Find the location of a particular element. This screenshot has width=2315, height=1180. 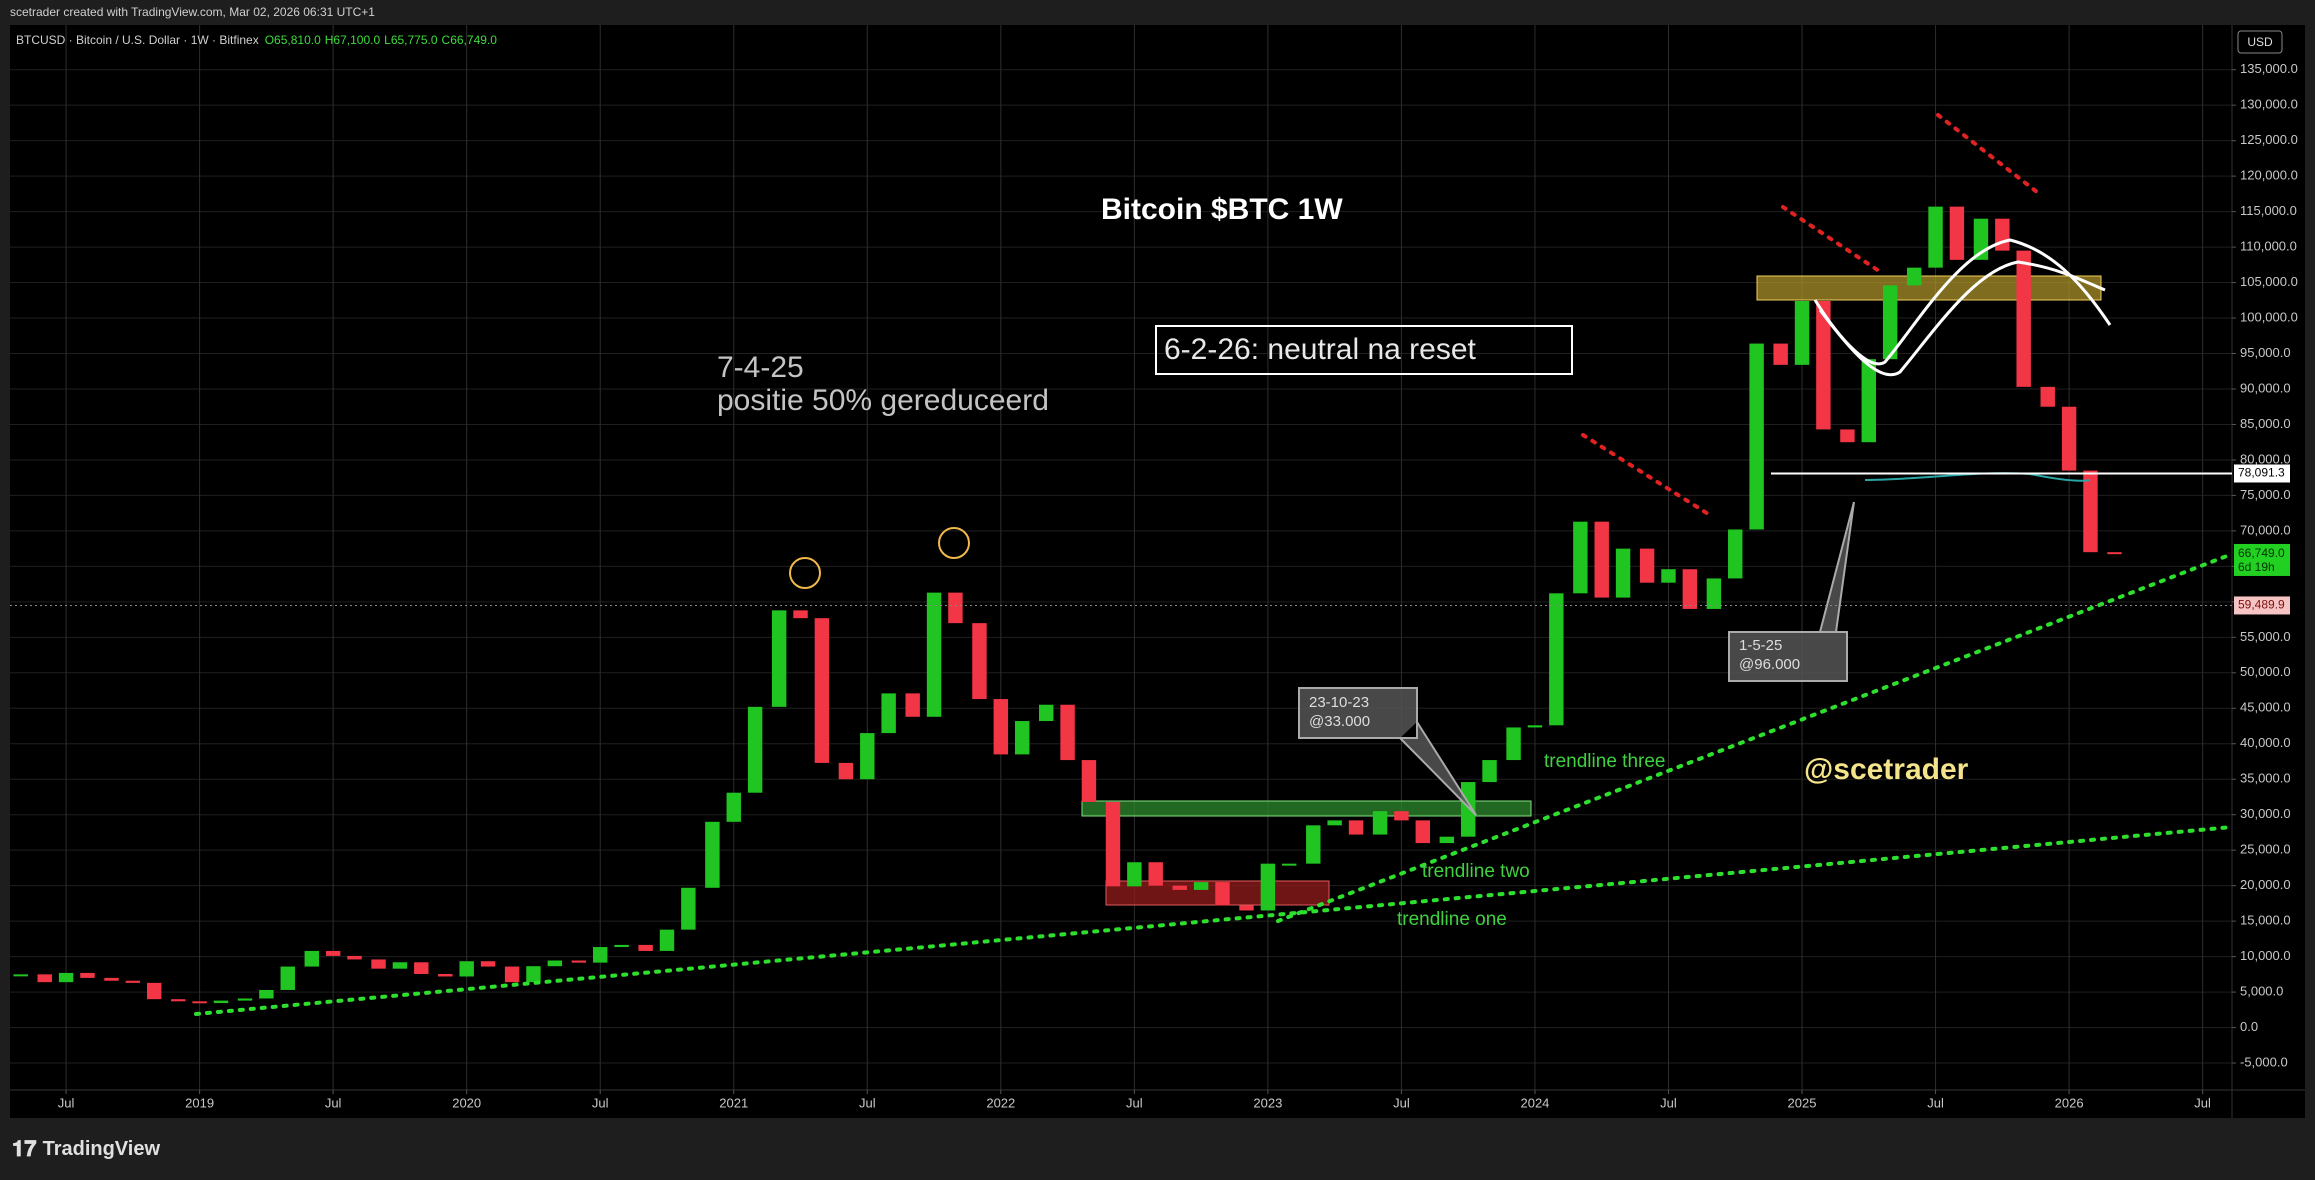

price-tag-label: 78,091.3 is located at coordinates (2261, 473).